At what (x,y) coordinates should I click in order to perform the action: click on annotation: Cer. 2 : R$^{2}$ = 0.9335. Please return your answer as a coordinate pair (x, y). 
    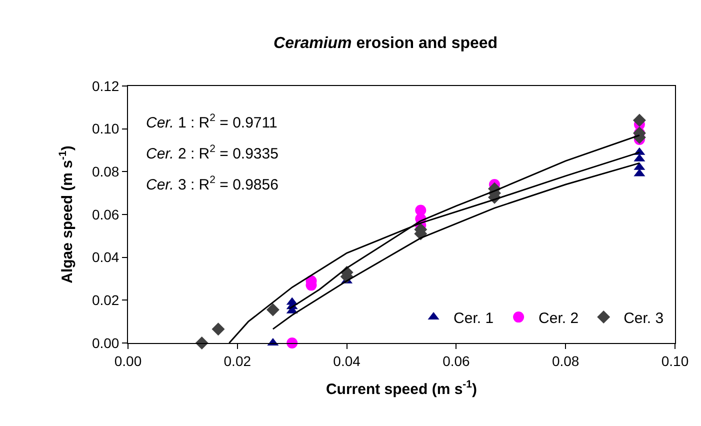
    Looking at the image, I should click on (212, 152).